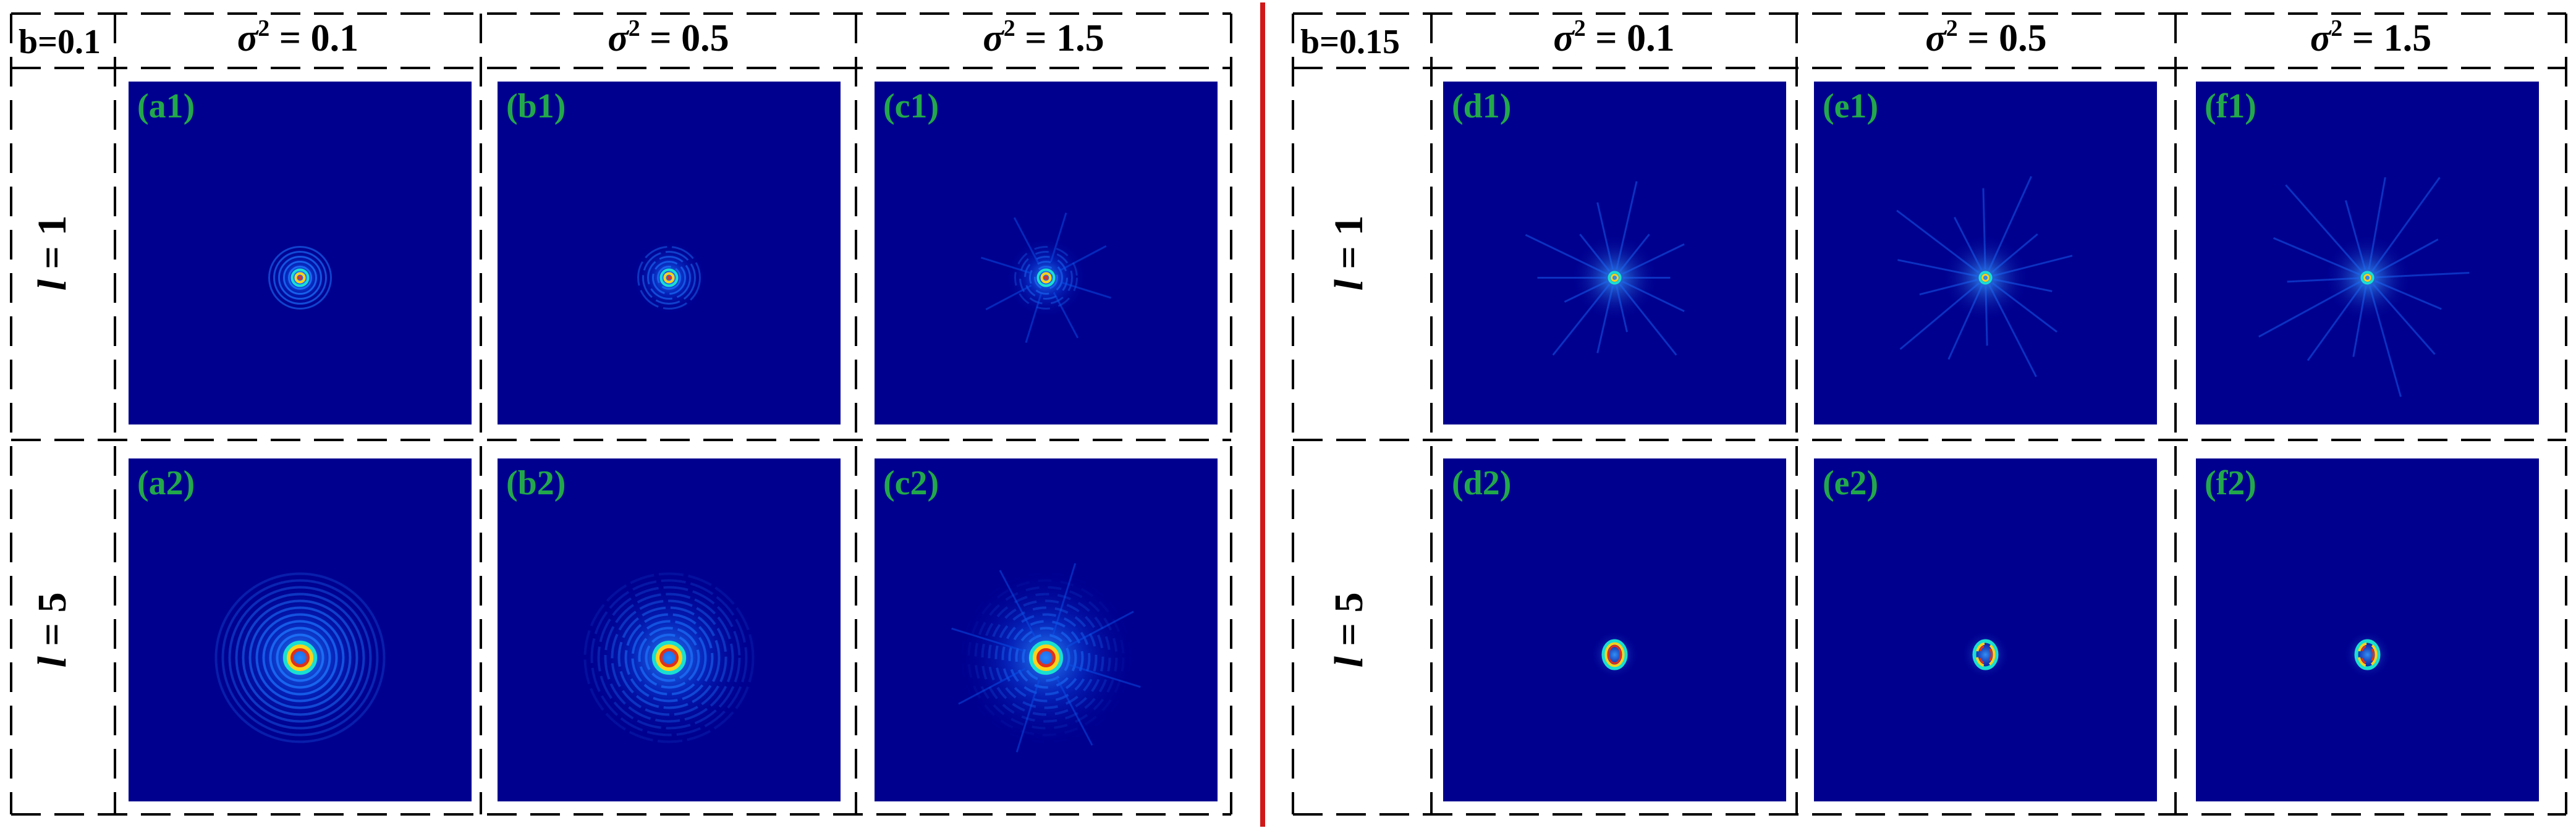 Image resolution: width=2576 pixels, height=836 pixels. What do you see at coordinates (2230, 483) in the screenshot?
I see `panel-label: (f2)` at bounding box center [2230, 483].